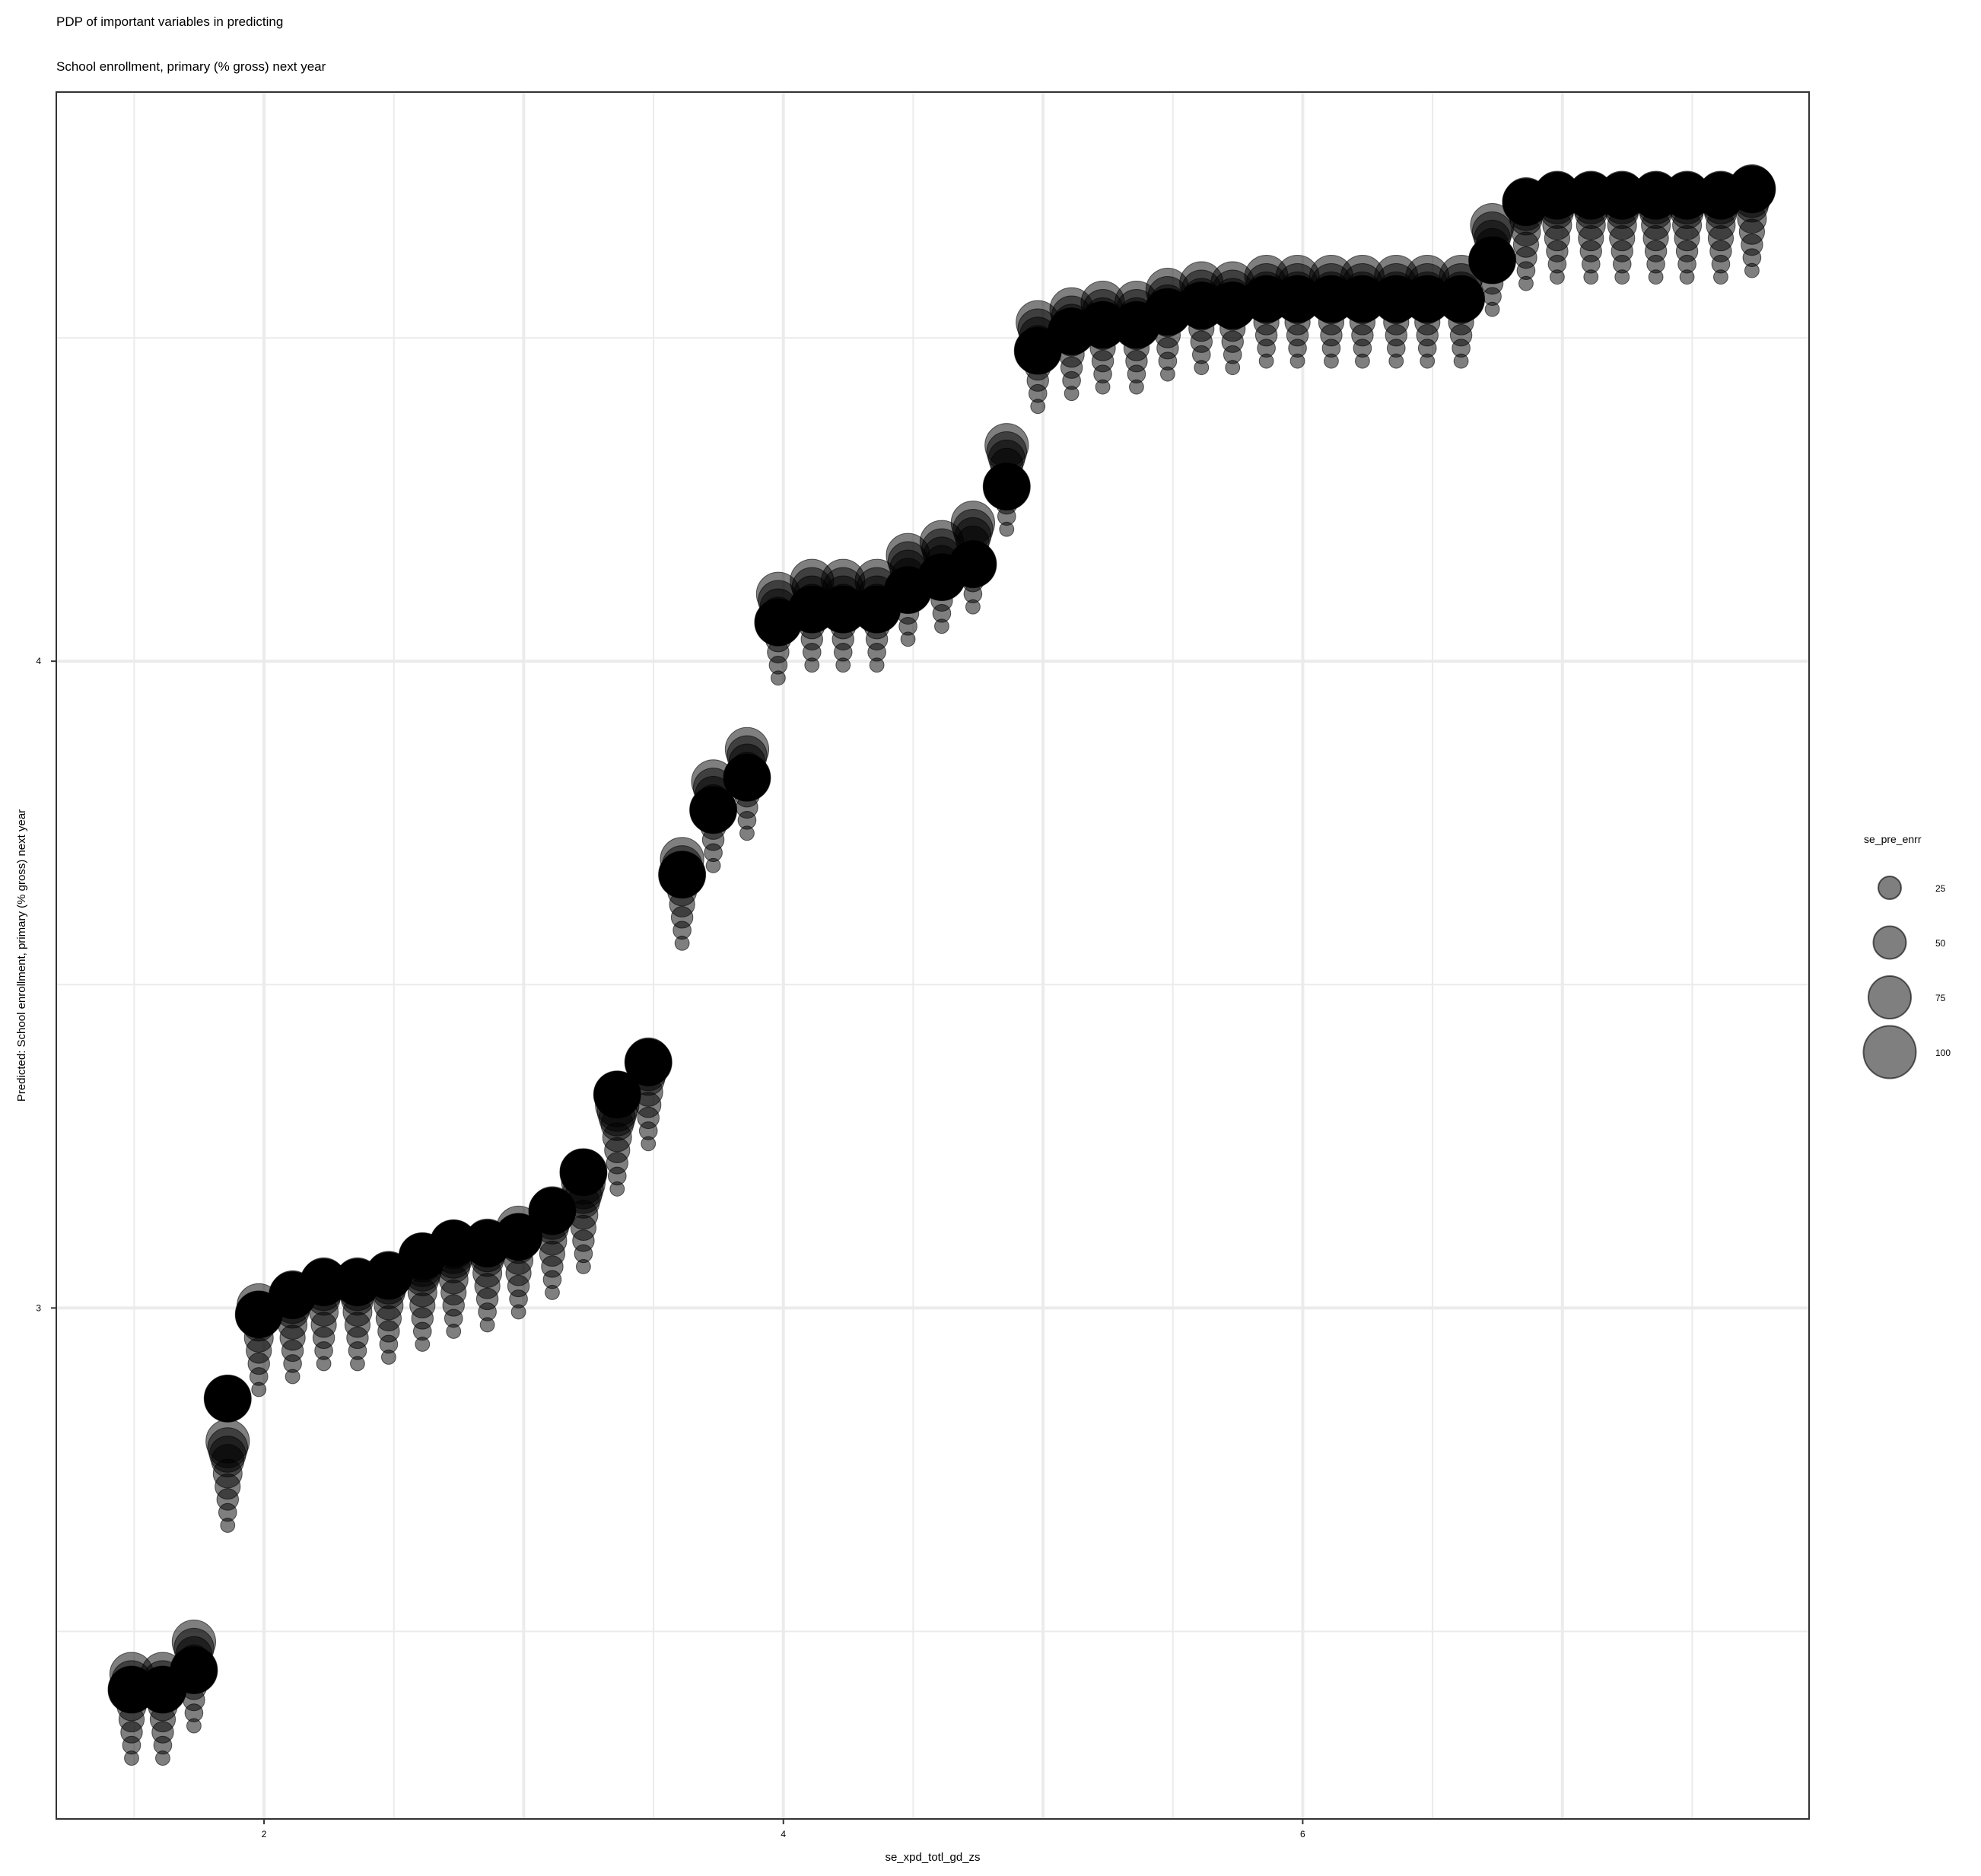  What do you see at coordinates (932, 1858) in the screenshot?
I see `x-axis-title: se_xpd_totl_gd_zs` at bounding box center [932, 1858].